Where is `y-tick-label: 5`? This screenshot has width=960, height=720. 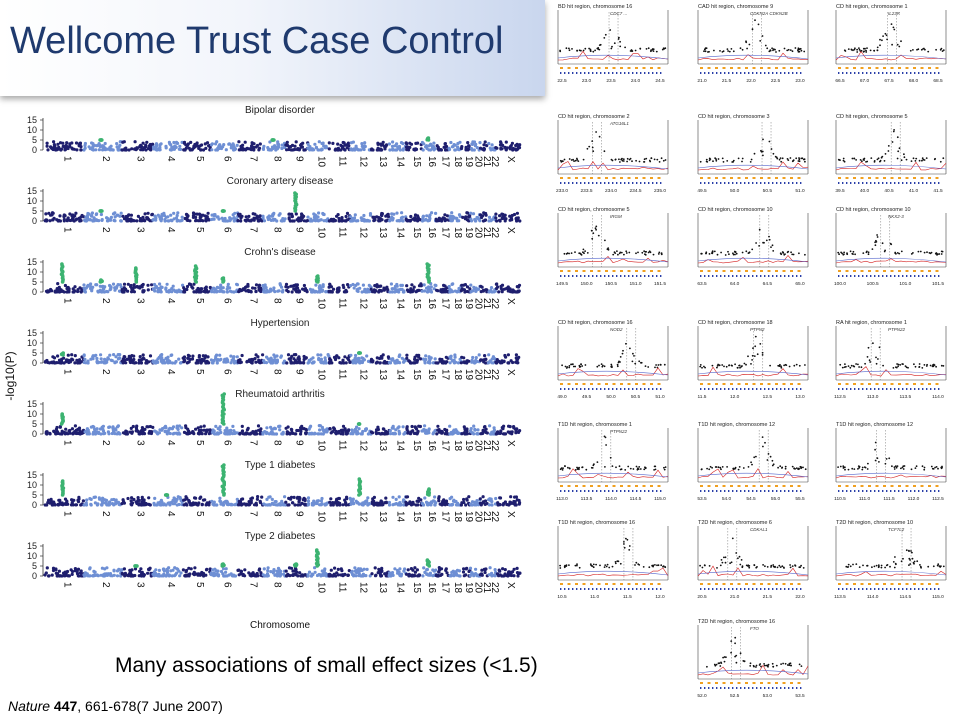
y-tick-label: 5 is located at coordinates (34, 566).